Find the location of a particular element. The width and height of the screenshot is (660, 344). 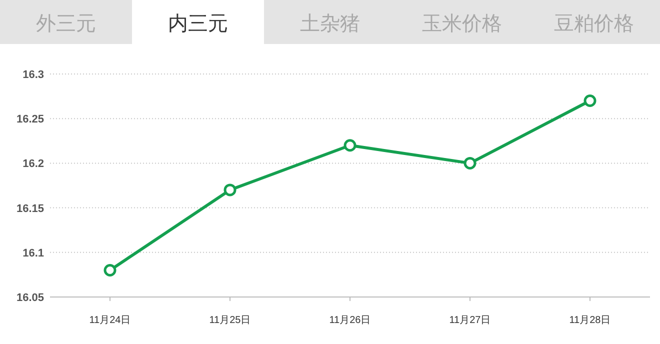

y-tick-label: 16.25 is located at coordinates (30, 120).